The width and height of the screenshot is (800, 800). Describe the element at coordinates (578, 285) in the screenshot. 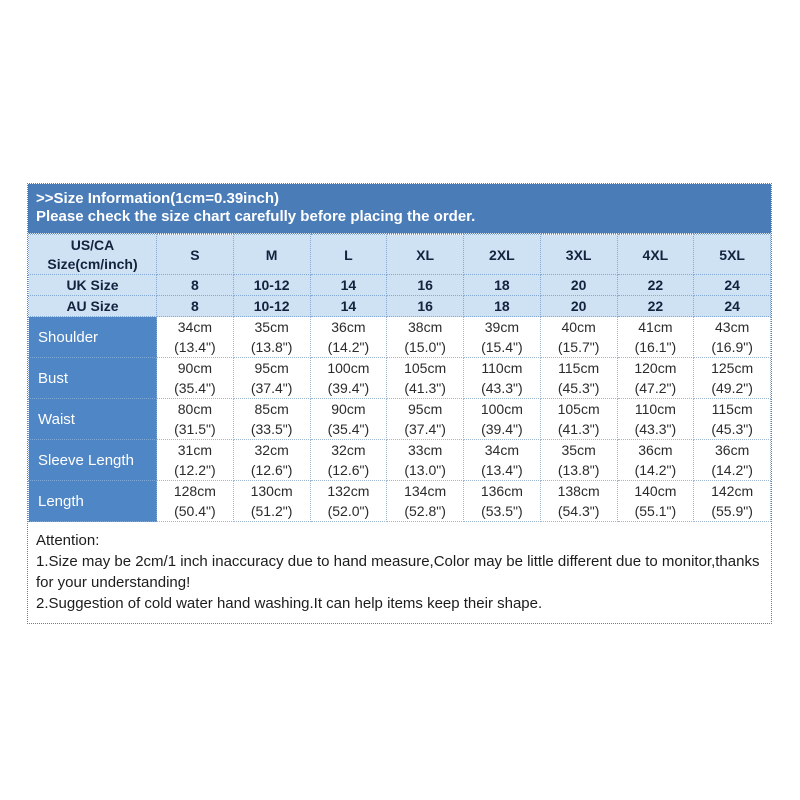

I see `uk-size-cell: 20` at that location.